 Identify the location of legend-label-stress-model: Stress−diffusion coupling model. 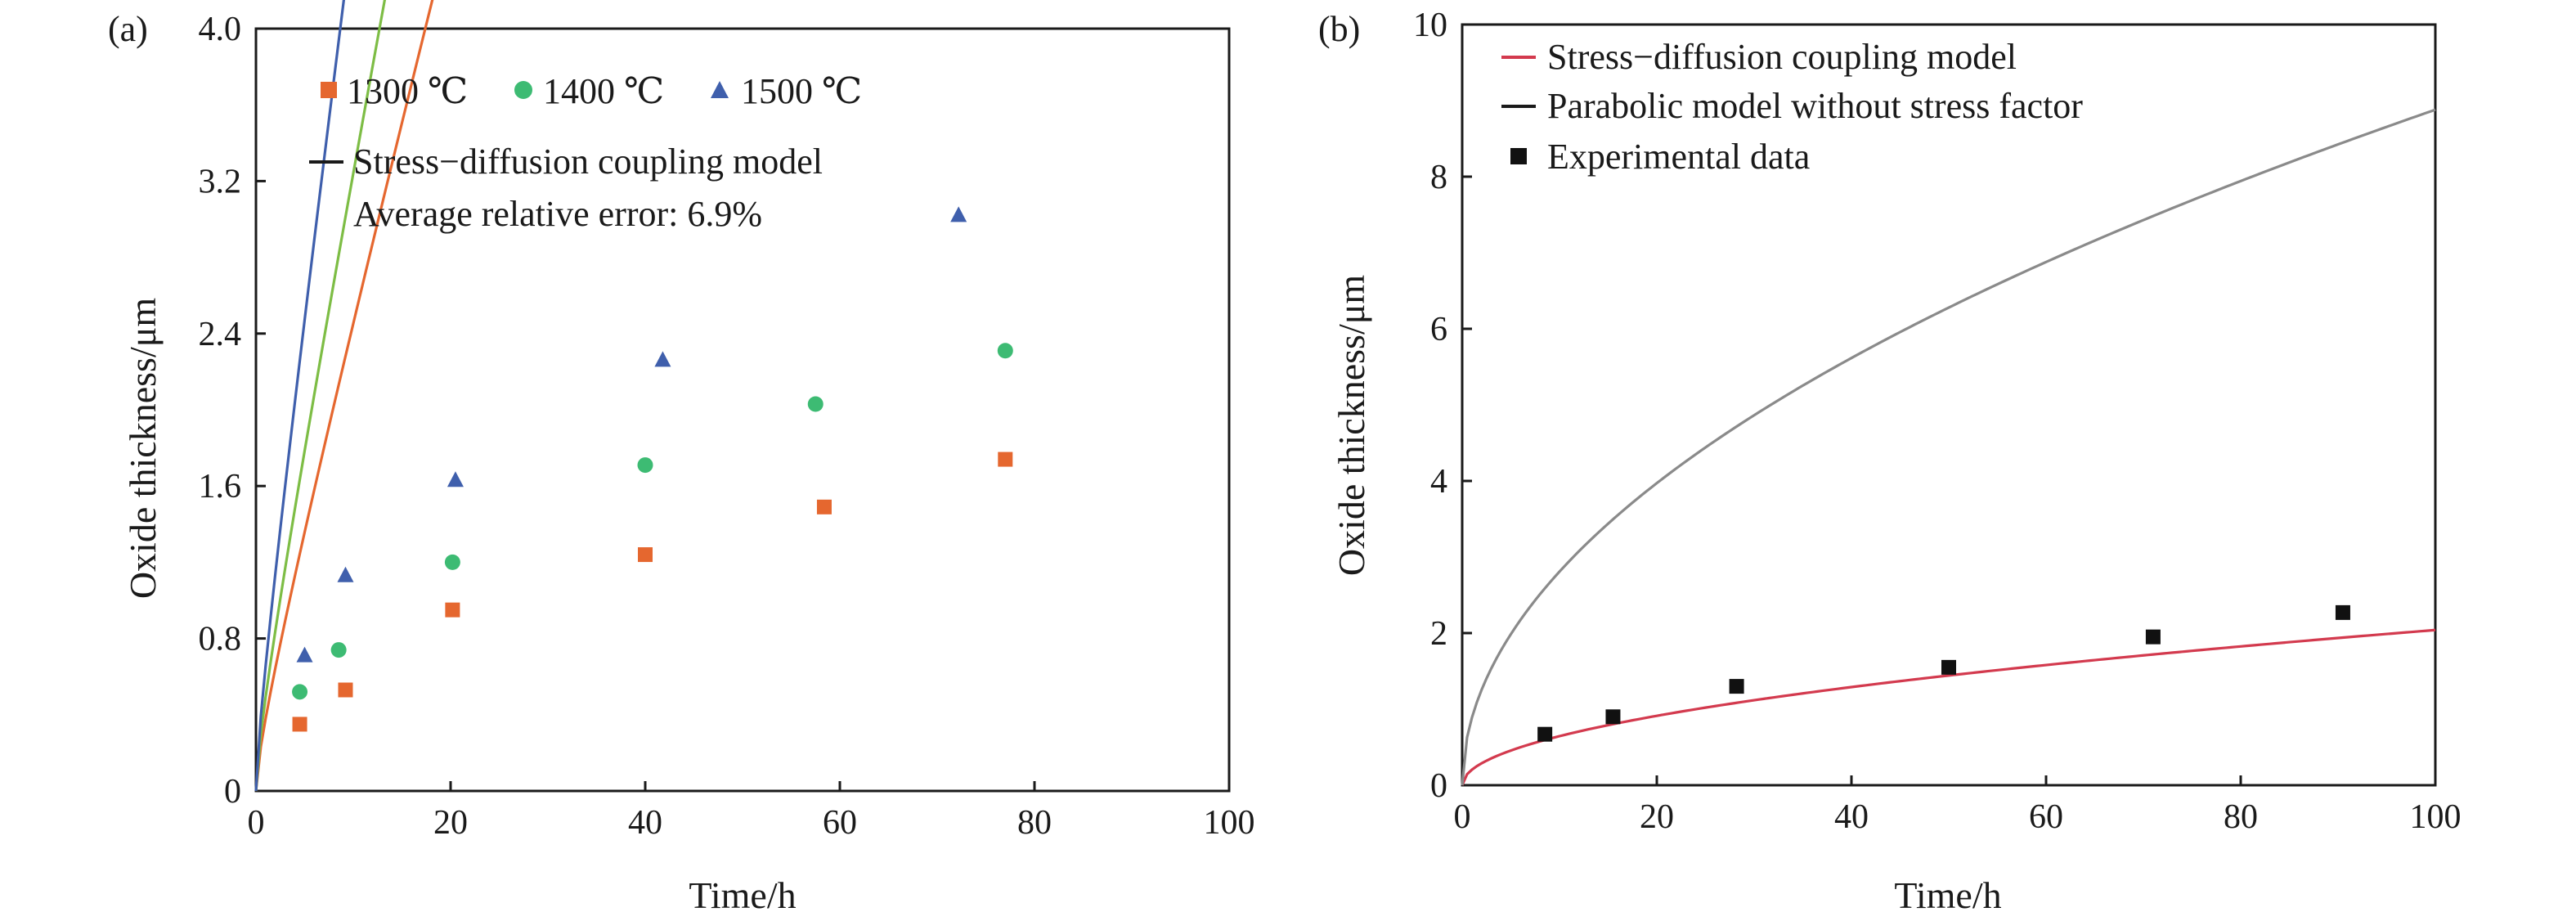
(1782, 57).